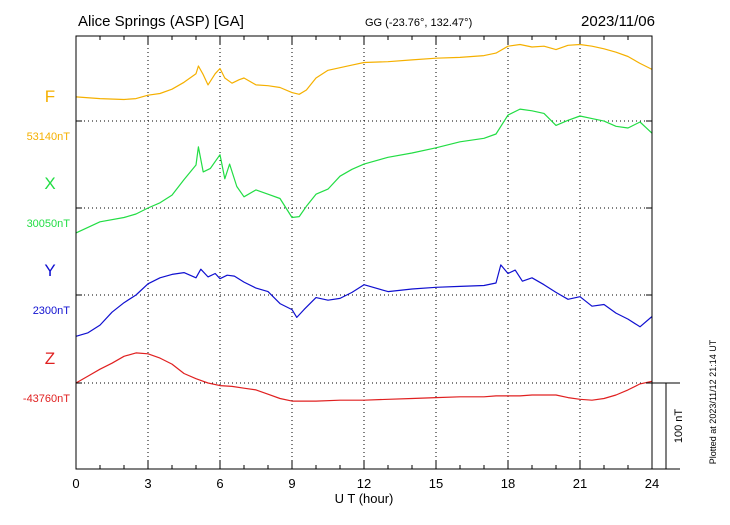  I want to click on scale-bar: 100 nT, so click(668, 426).